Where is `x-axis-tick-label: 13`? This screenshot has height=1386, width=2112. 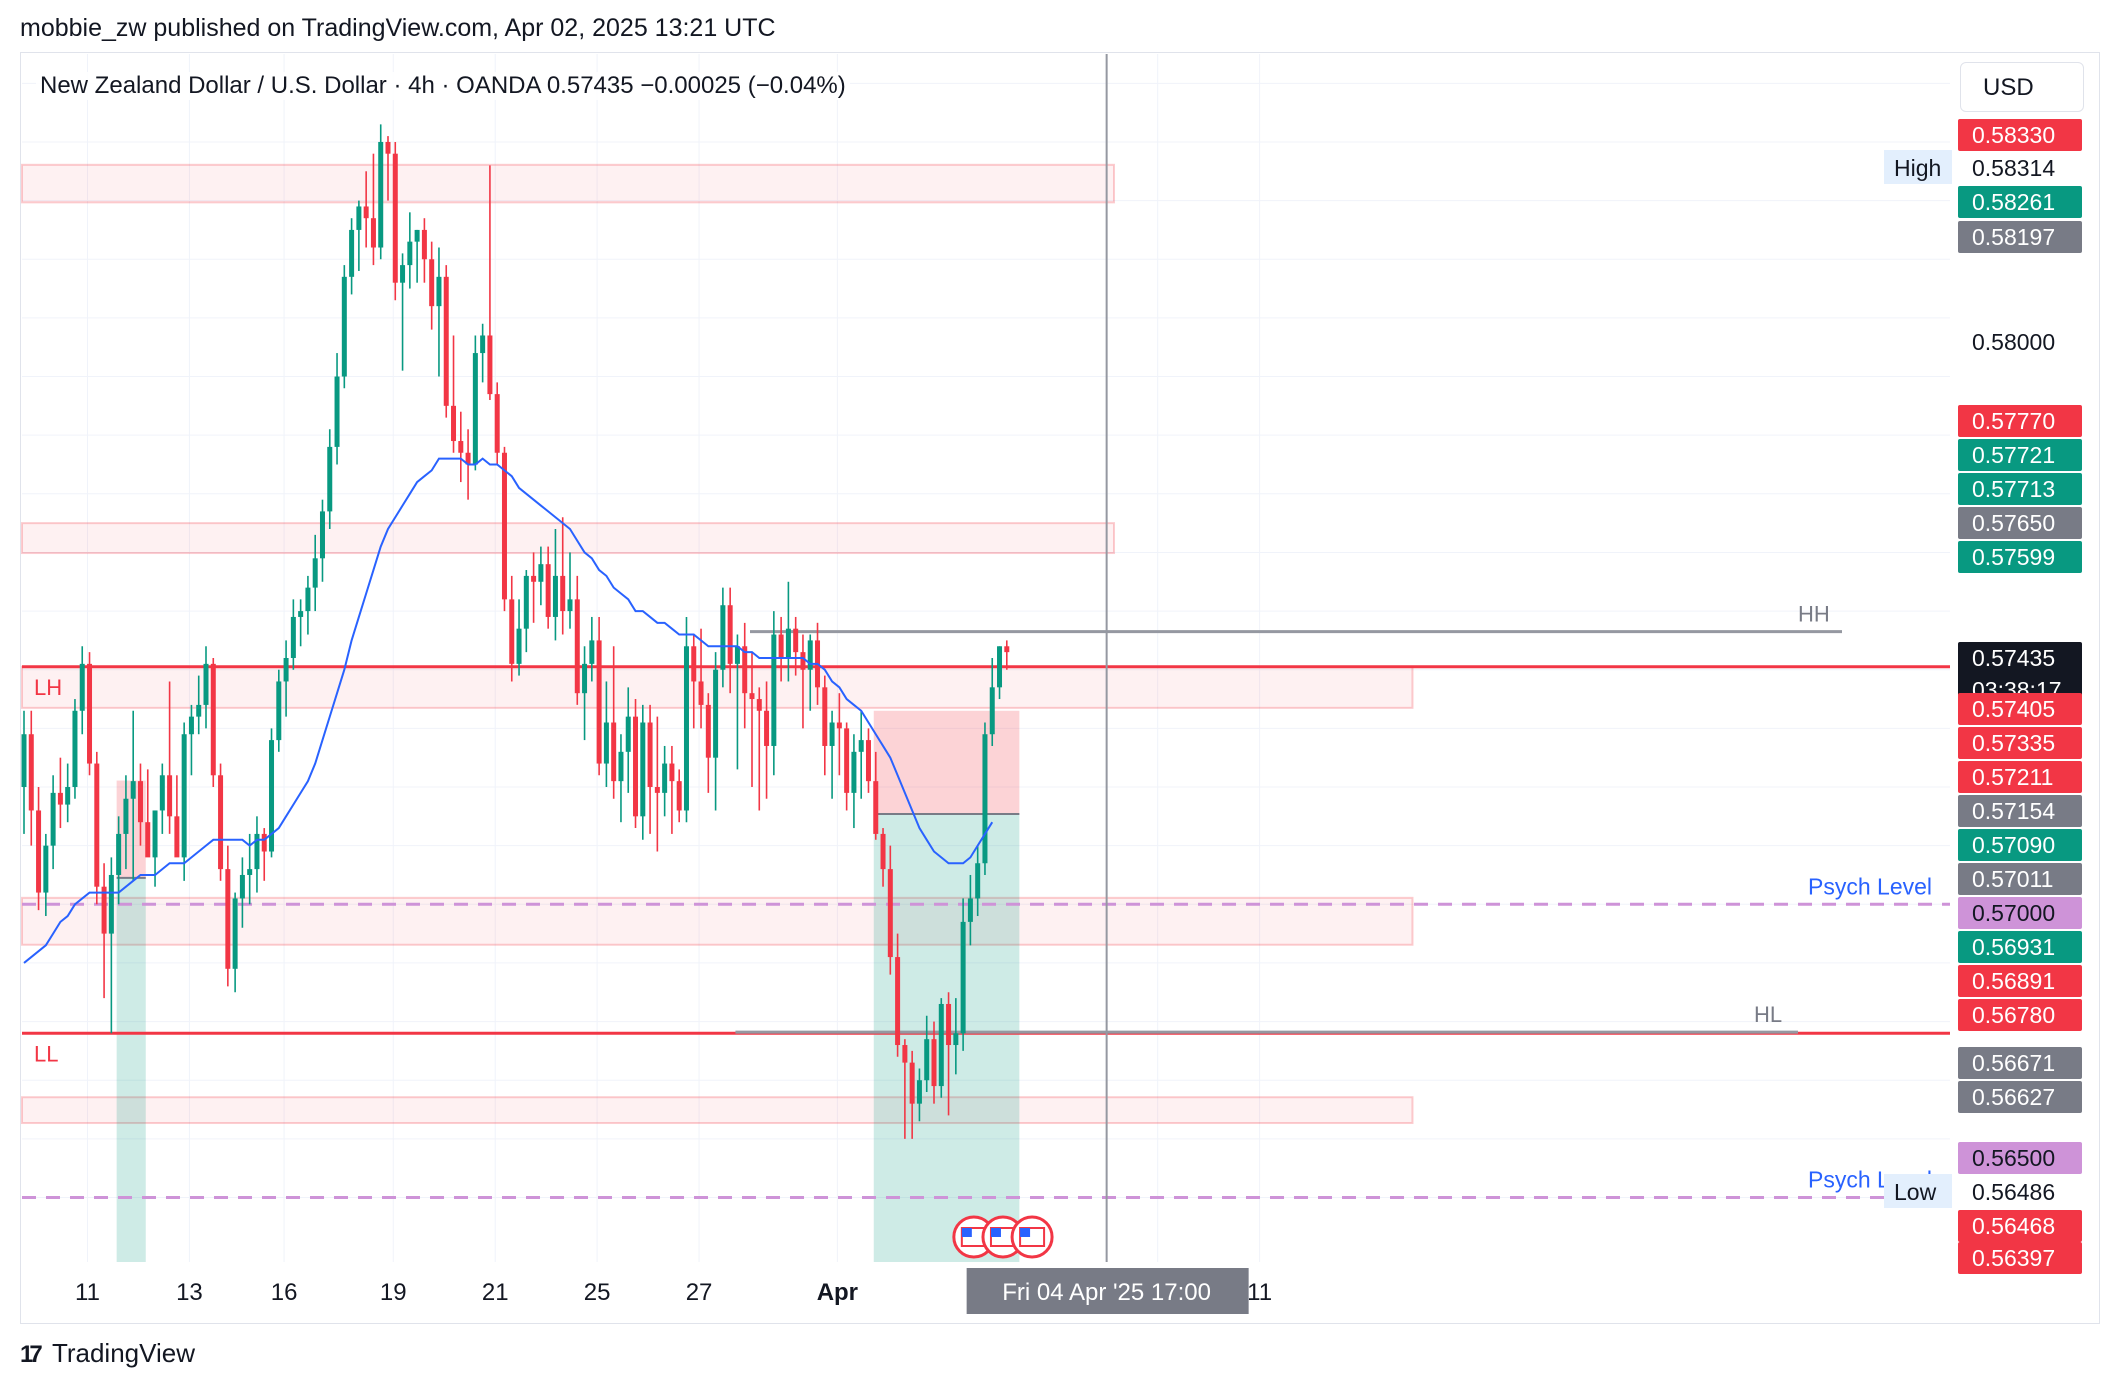
x-axis-tick-label: 13 is located at coordinates (189, 1292).